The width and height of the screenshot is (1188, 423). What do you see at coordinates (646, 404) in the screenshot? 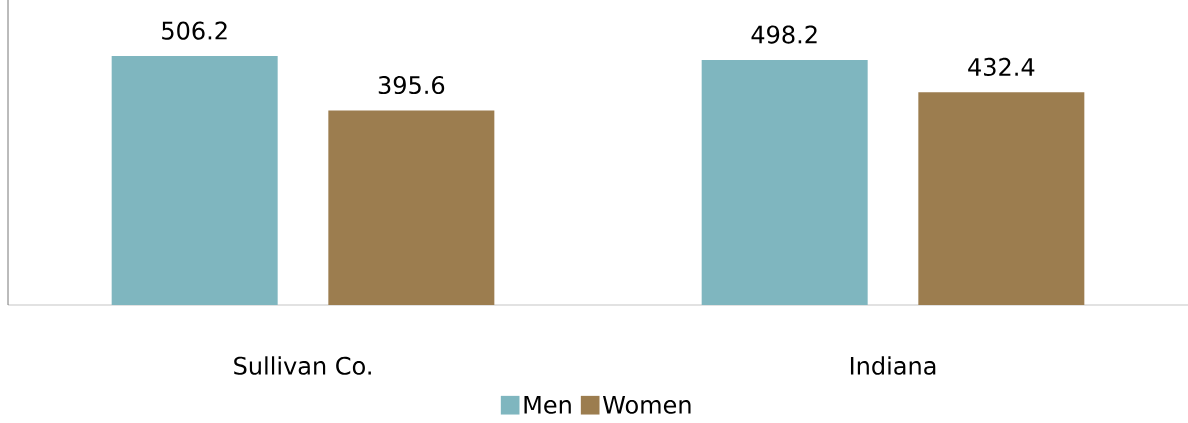
I see `legend-label: Women` at bounding box center [646, 404].